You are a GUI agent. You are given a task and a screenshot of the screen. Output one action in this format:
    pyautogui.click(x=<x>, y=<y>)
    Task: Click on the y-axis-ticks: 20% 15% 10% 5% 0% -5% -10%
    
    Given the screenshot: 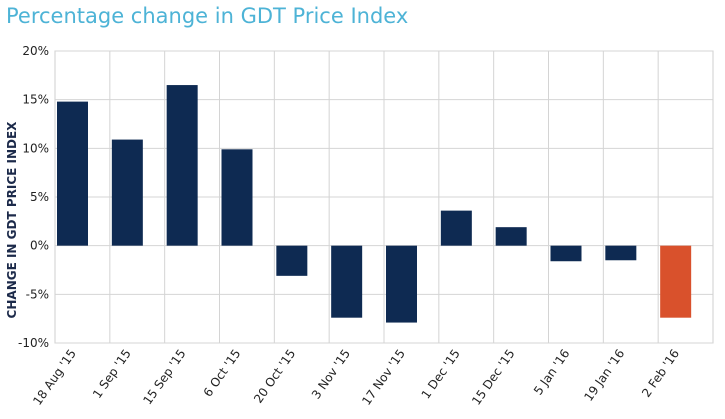 What is the action you would take?
    pyautogui.click(x=33, y=197)
    